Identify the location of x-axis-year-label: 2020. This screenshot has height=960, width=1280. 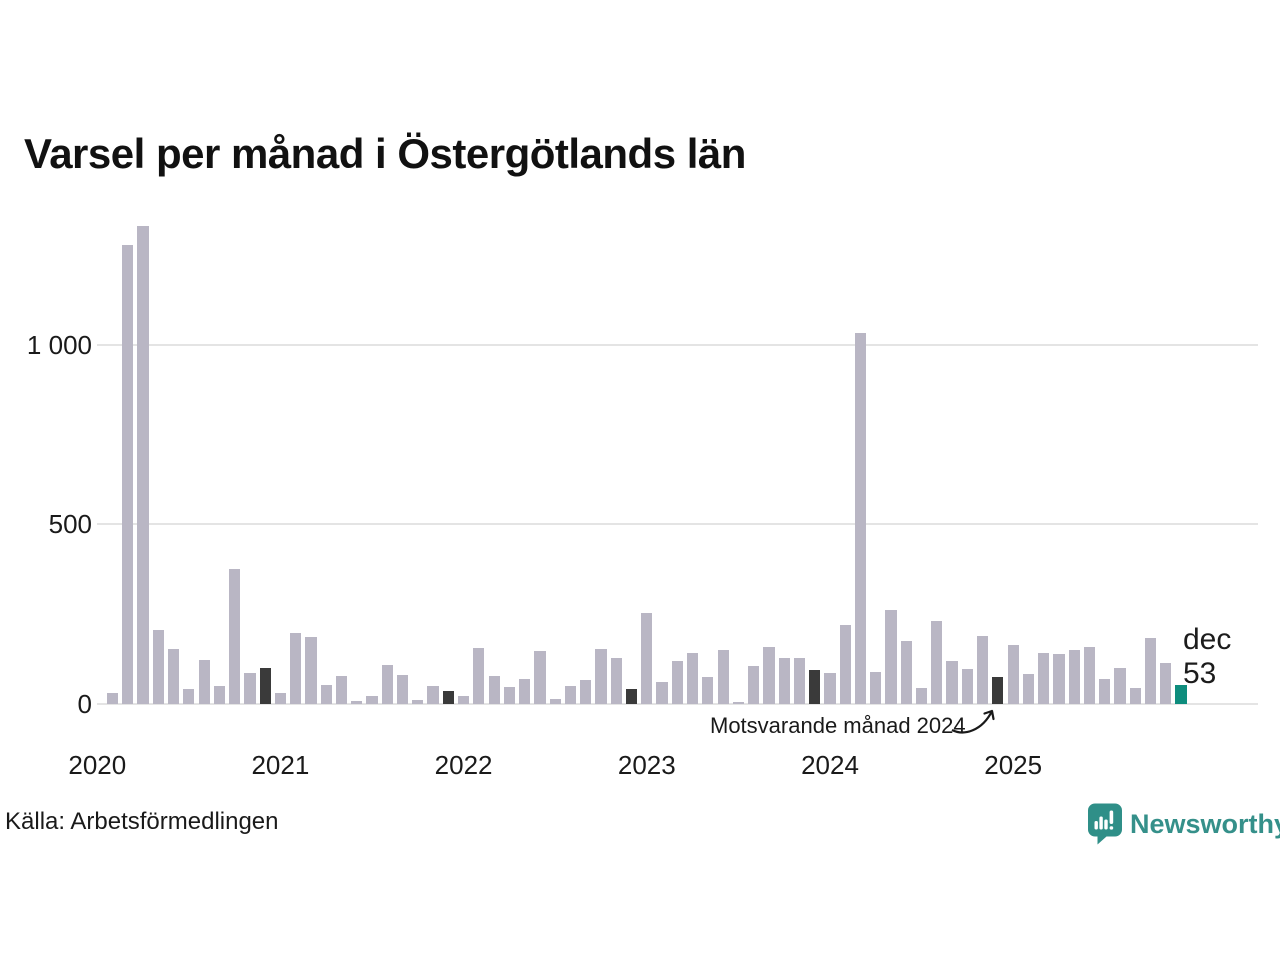
(97, 765).